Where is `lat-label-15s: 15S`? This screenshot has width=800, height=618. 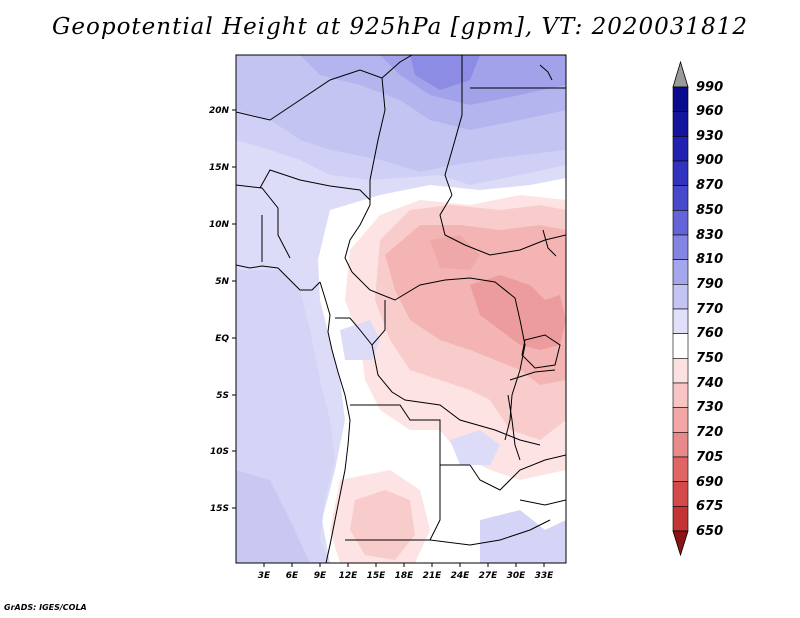 lat-label-15s: 15S is located at coordinates (219, 509).